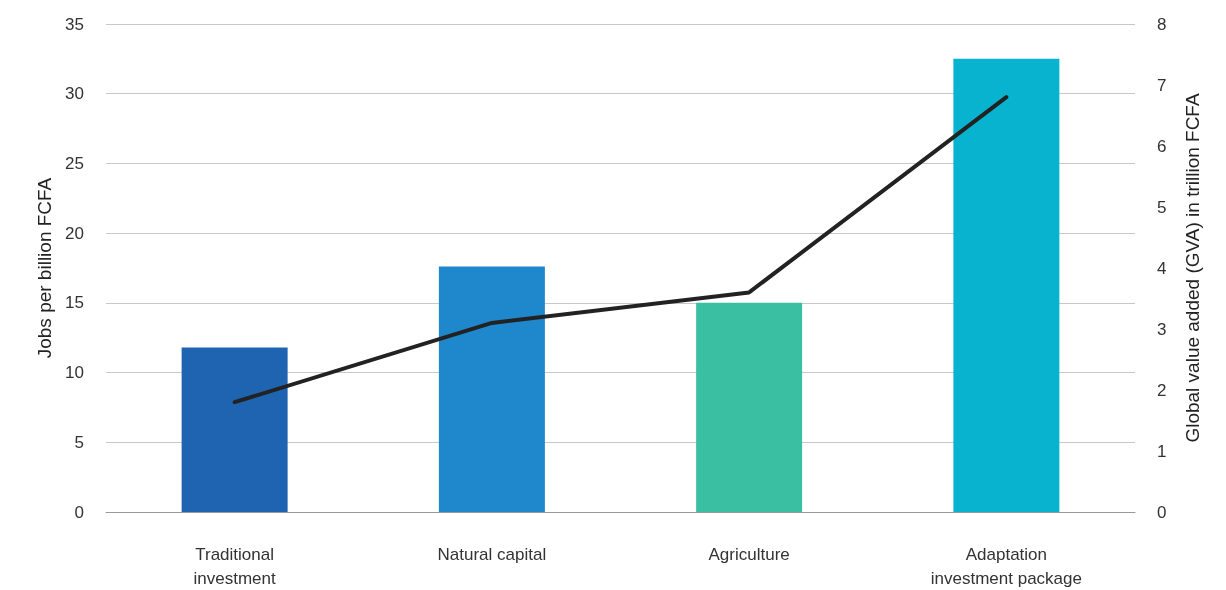 The image size is (1226, 590). I want to click on y2-tick-label: 2, so click(1162, 390).